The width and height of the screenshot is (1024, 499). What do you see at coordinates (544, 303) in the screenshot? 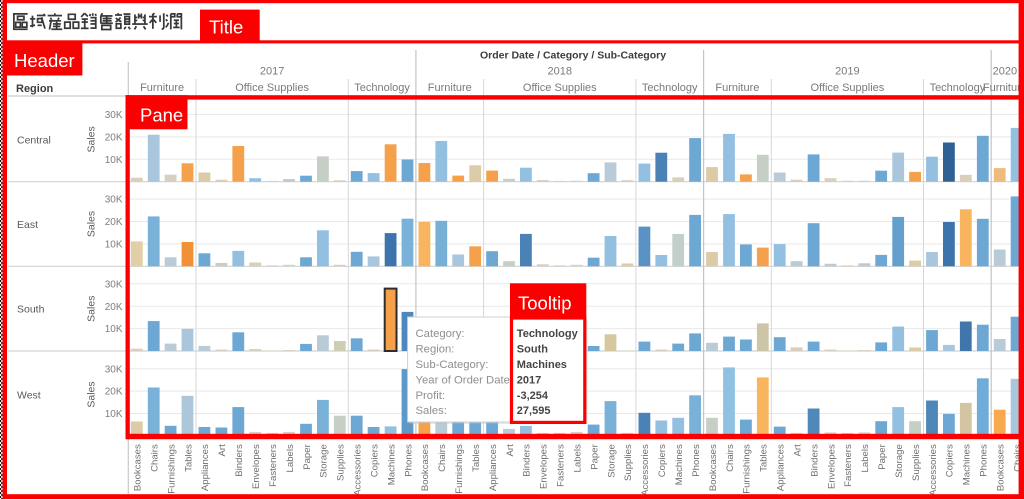
I see `svg-text: Tooltip` at bounding box center [544, 303].